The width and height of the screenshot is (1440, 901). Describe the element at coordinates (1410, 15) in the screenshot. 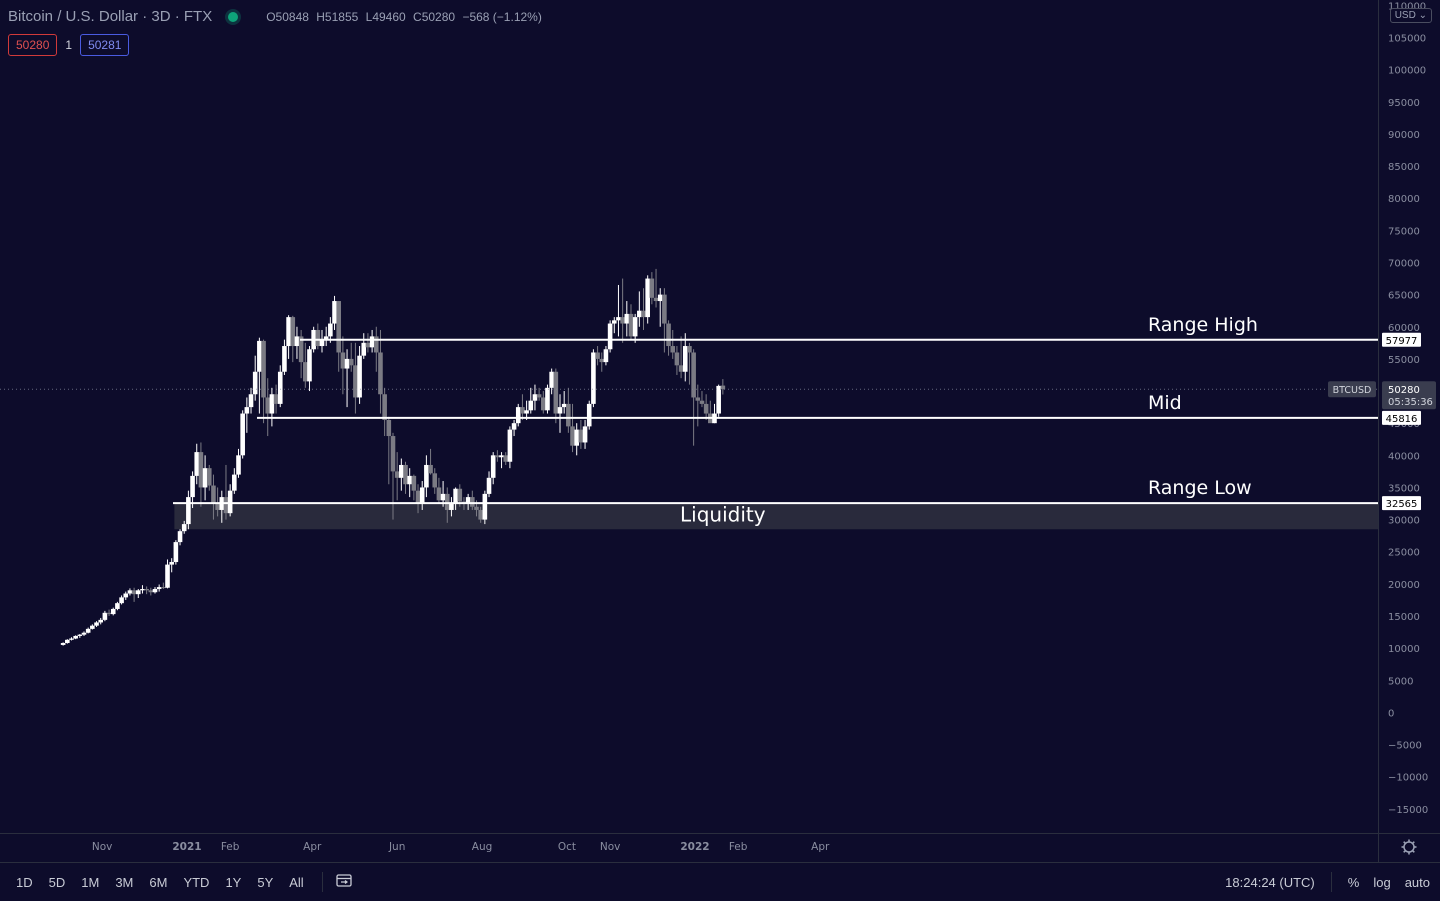

I see `currency-select: USD ⌄` at that location.